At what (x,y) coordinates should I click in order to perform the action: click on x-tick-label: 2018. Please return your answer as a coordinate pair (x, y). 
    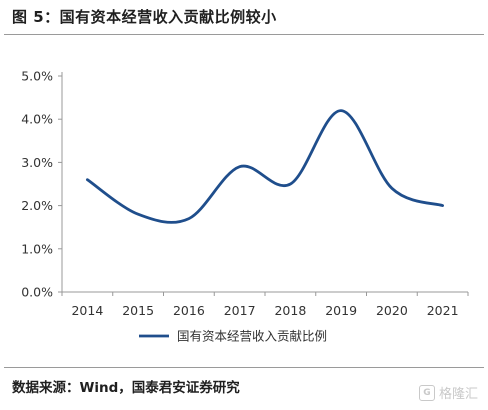
    Looking at the image, I should click on (290, 310).